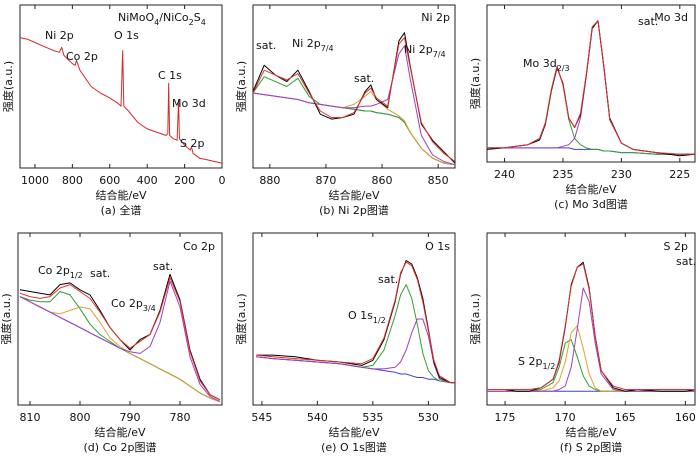  I want to click on peak-label: S 2p, so click(192, 143).